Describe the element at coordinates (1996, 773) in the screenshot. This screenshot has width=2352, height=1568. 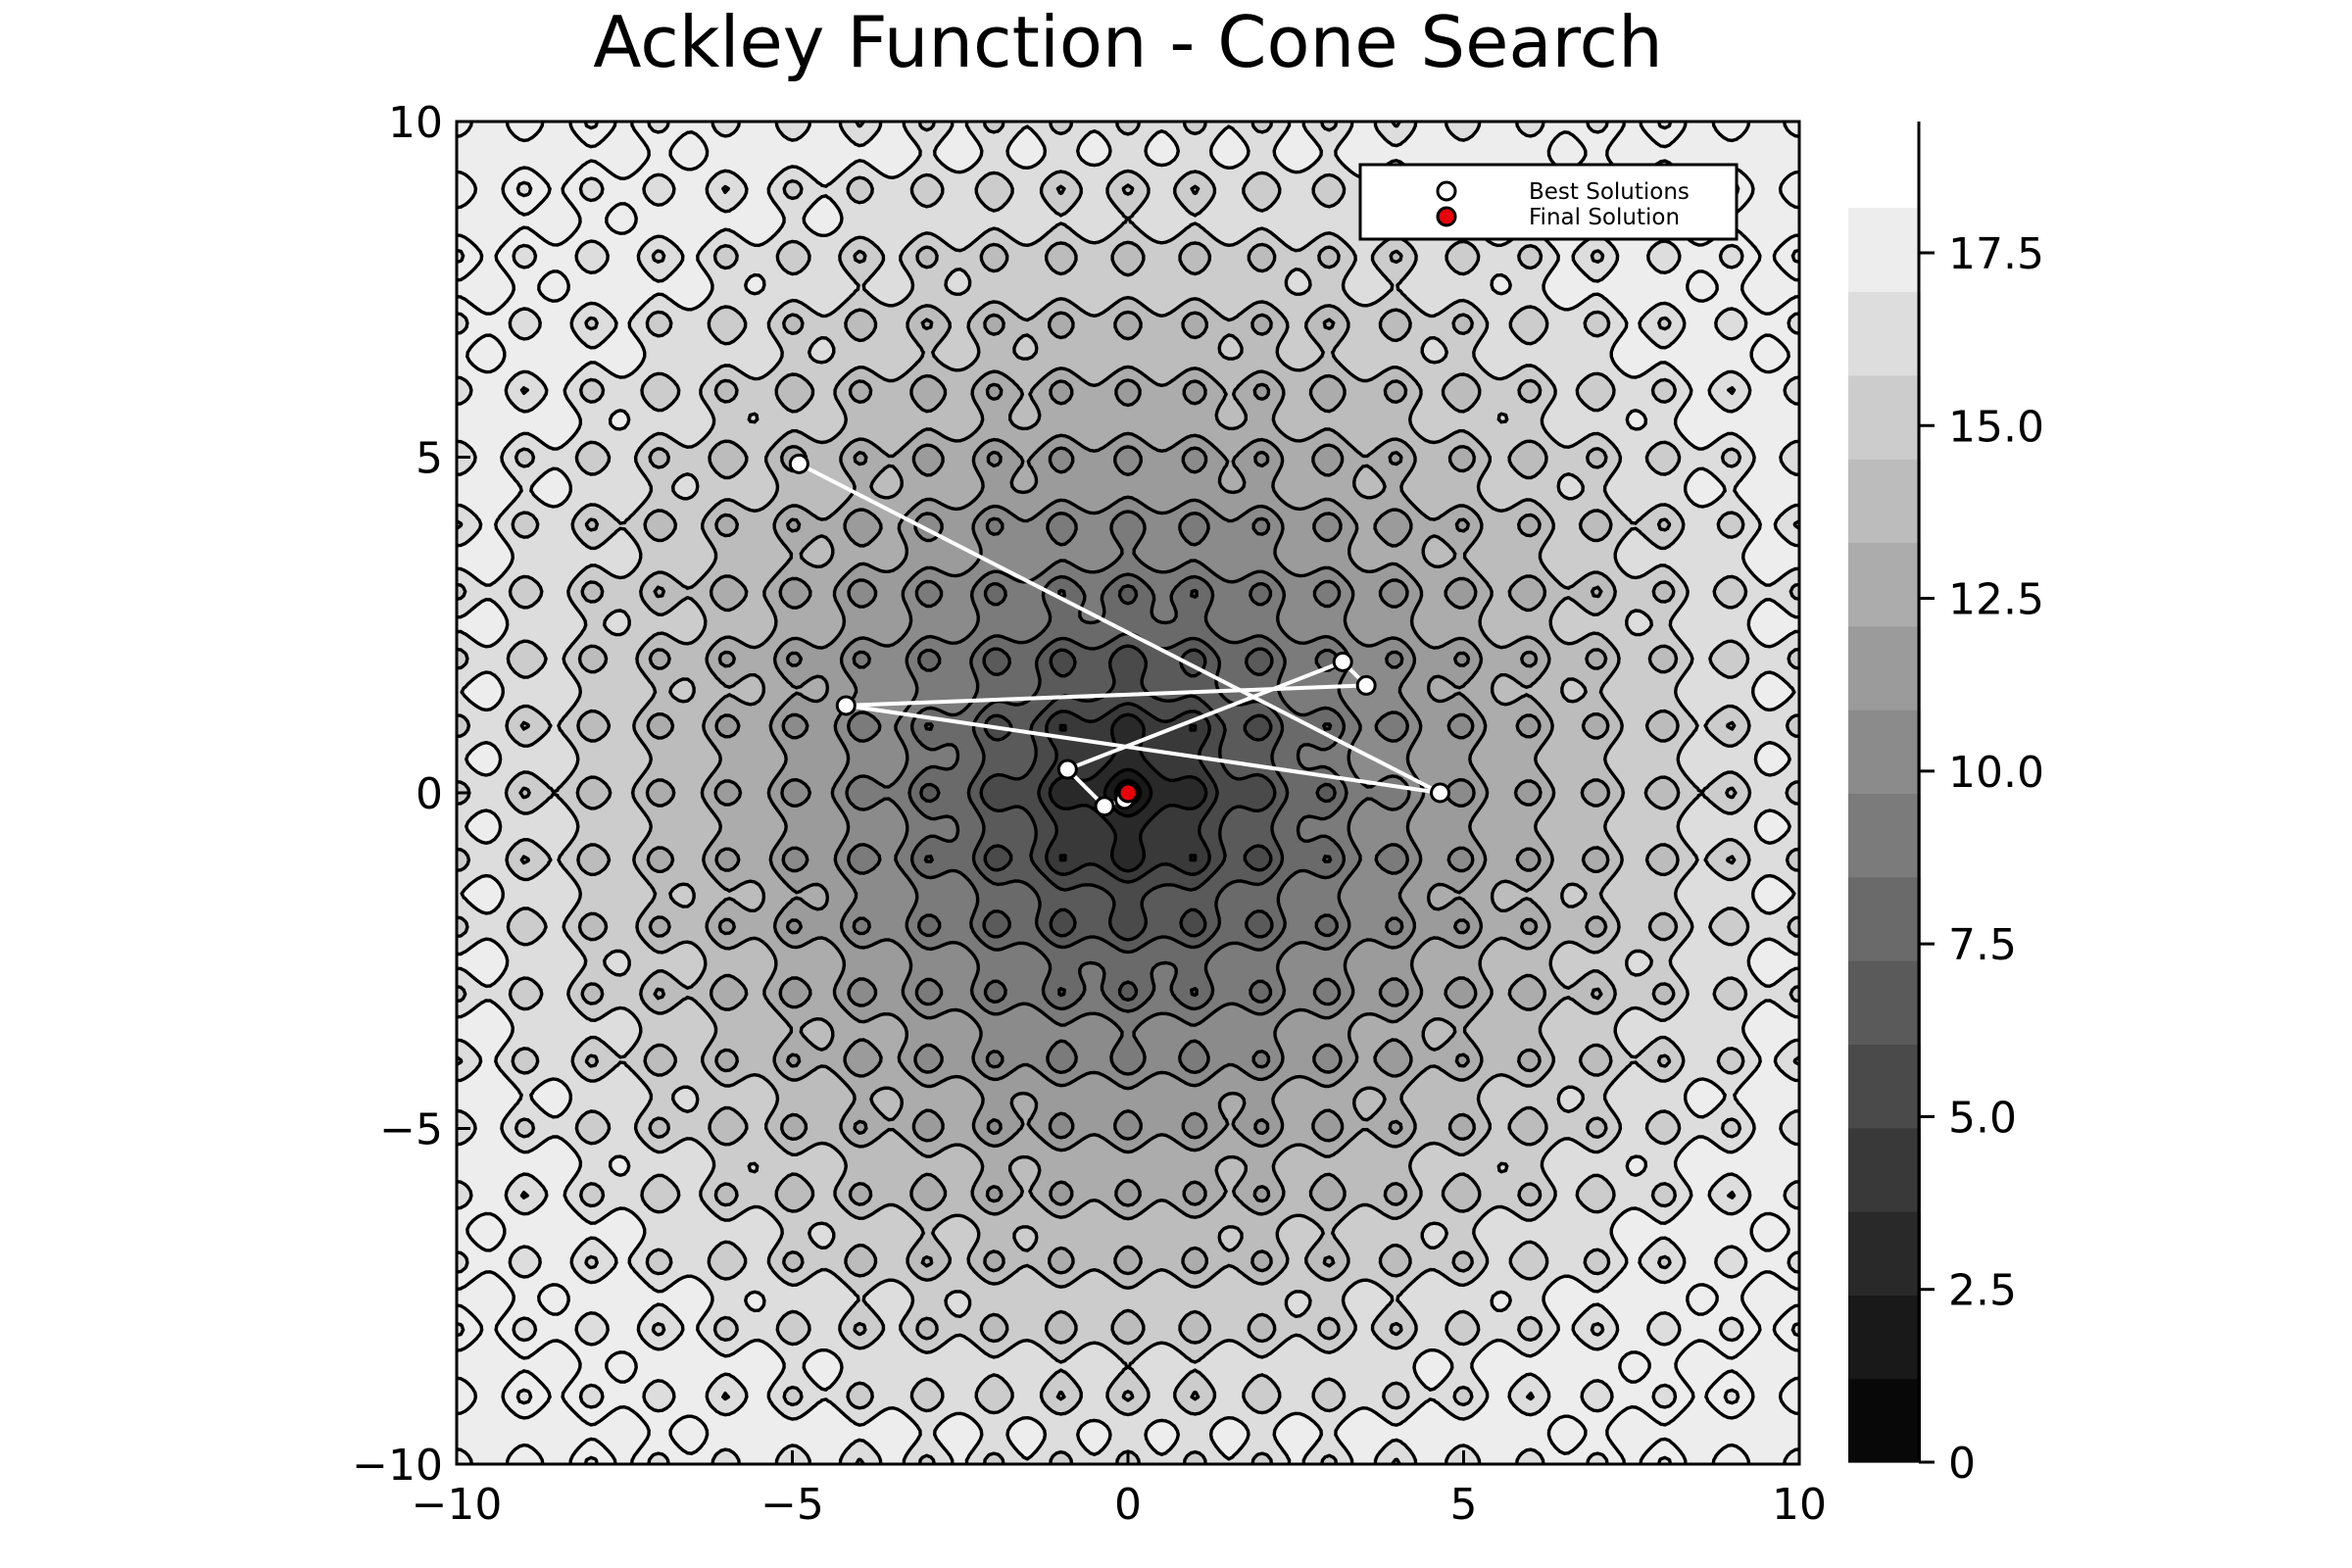
I see `colorbar-tick-label: 10.0` at that location.